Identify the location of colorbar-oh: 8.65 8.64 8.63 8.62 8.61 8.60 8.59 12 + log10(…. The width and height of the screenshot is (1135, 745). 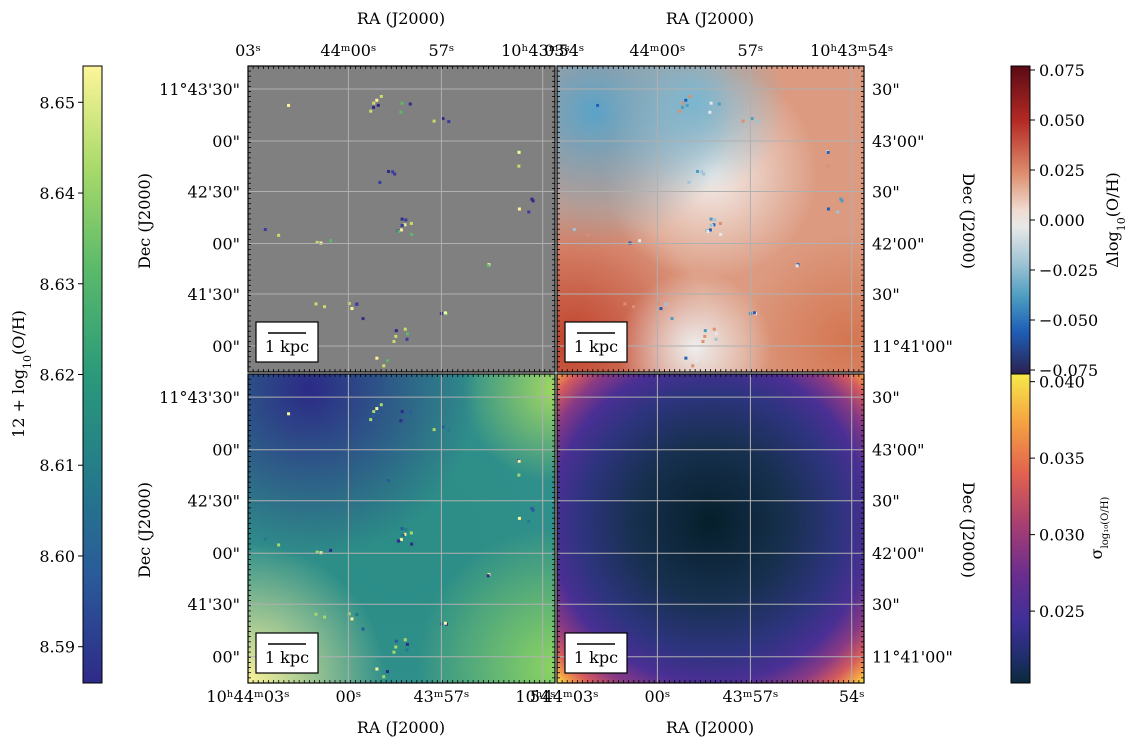
(56, 374).